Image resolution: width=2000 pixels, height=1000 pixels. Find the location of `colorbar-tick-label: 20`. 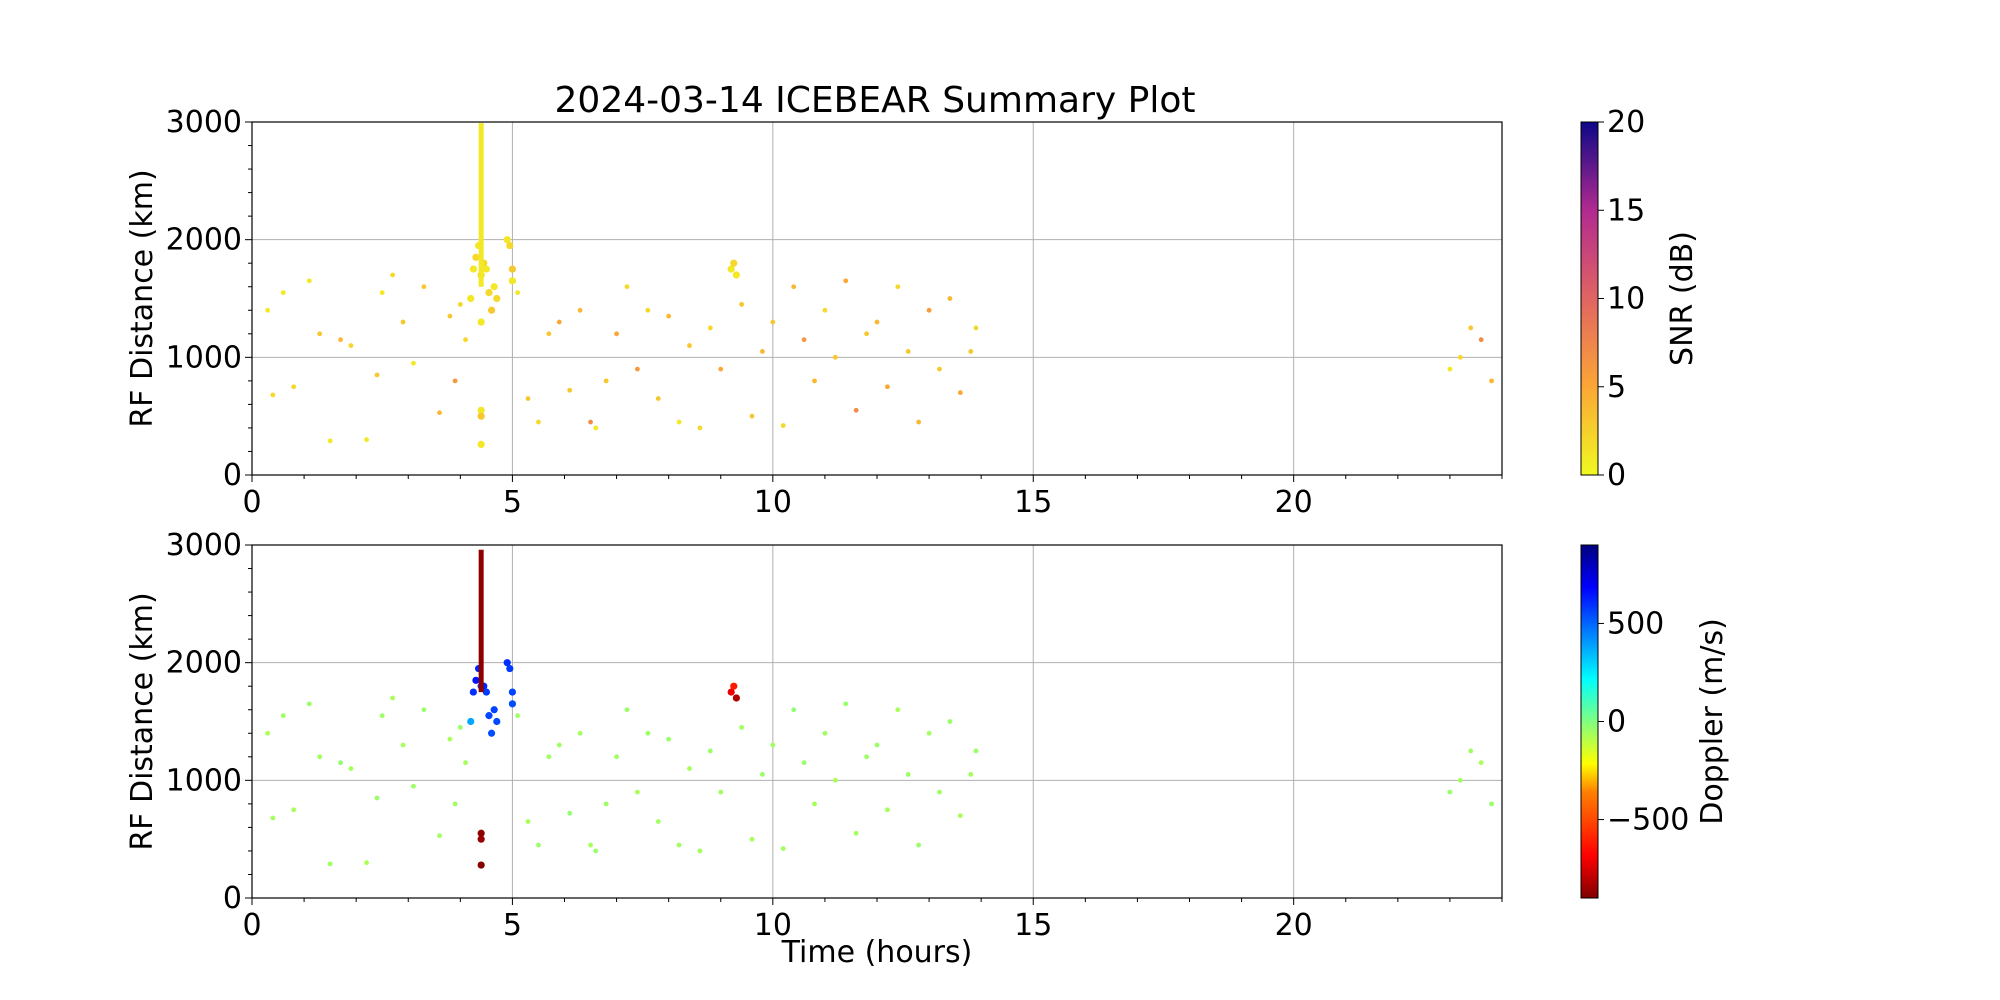

colorbar-tick-label: 20 is located at coordinates (1626, 122).